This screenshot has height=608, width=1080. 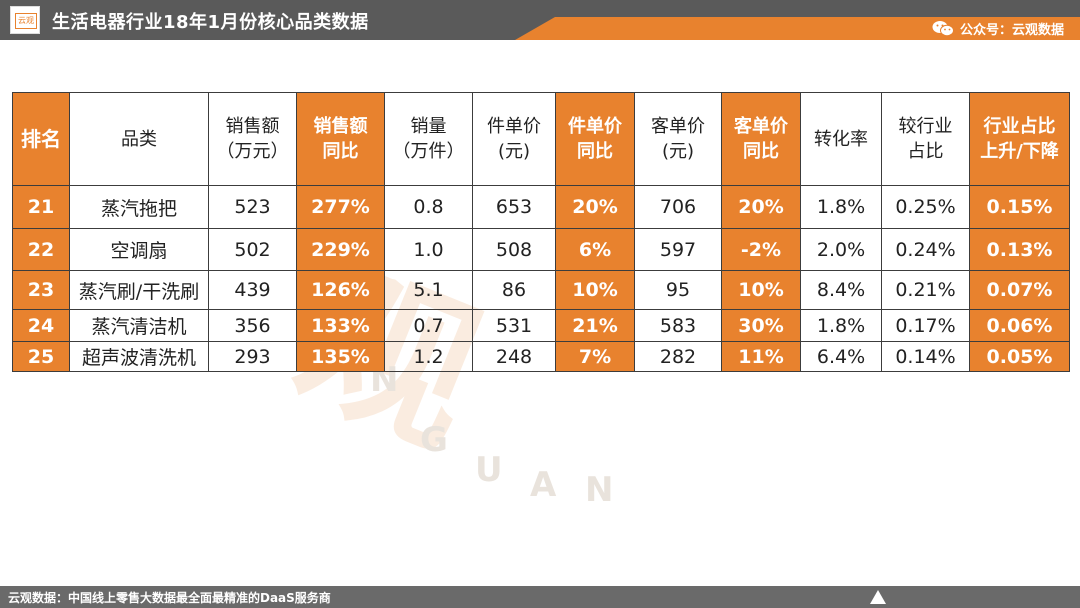 I want to click on table-cell: 126%, so click(x=340, y=290).